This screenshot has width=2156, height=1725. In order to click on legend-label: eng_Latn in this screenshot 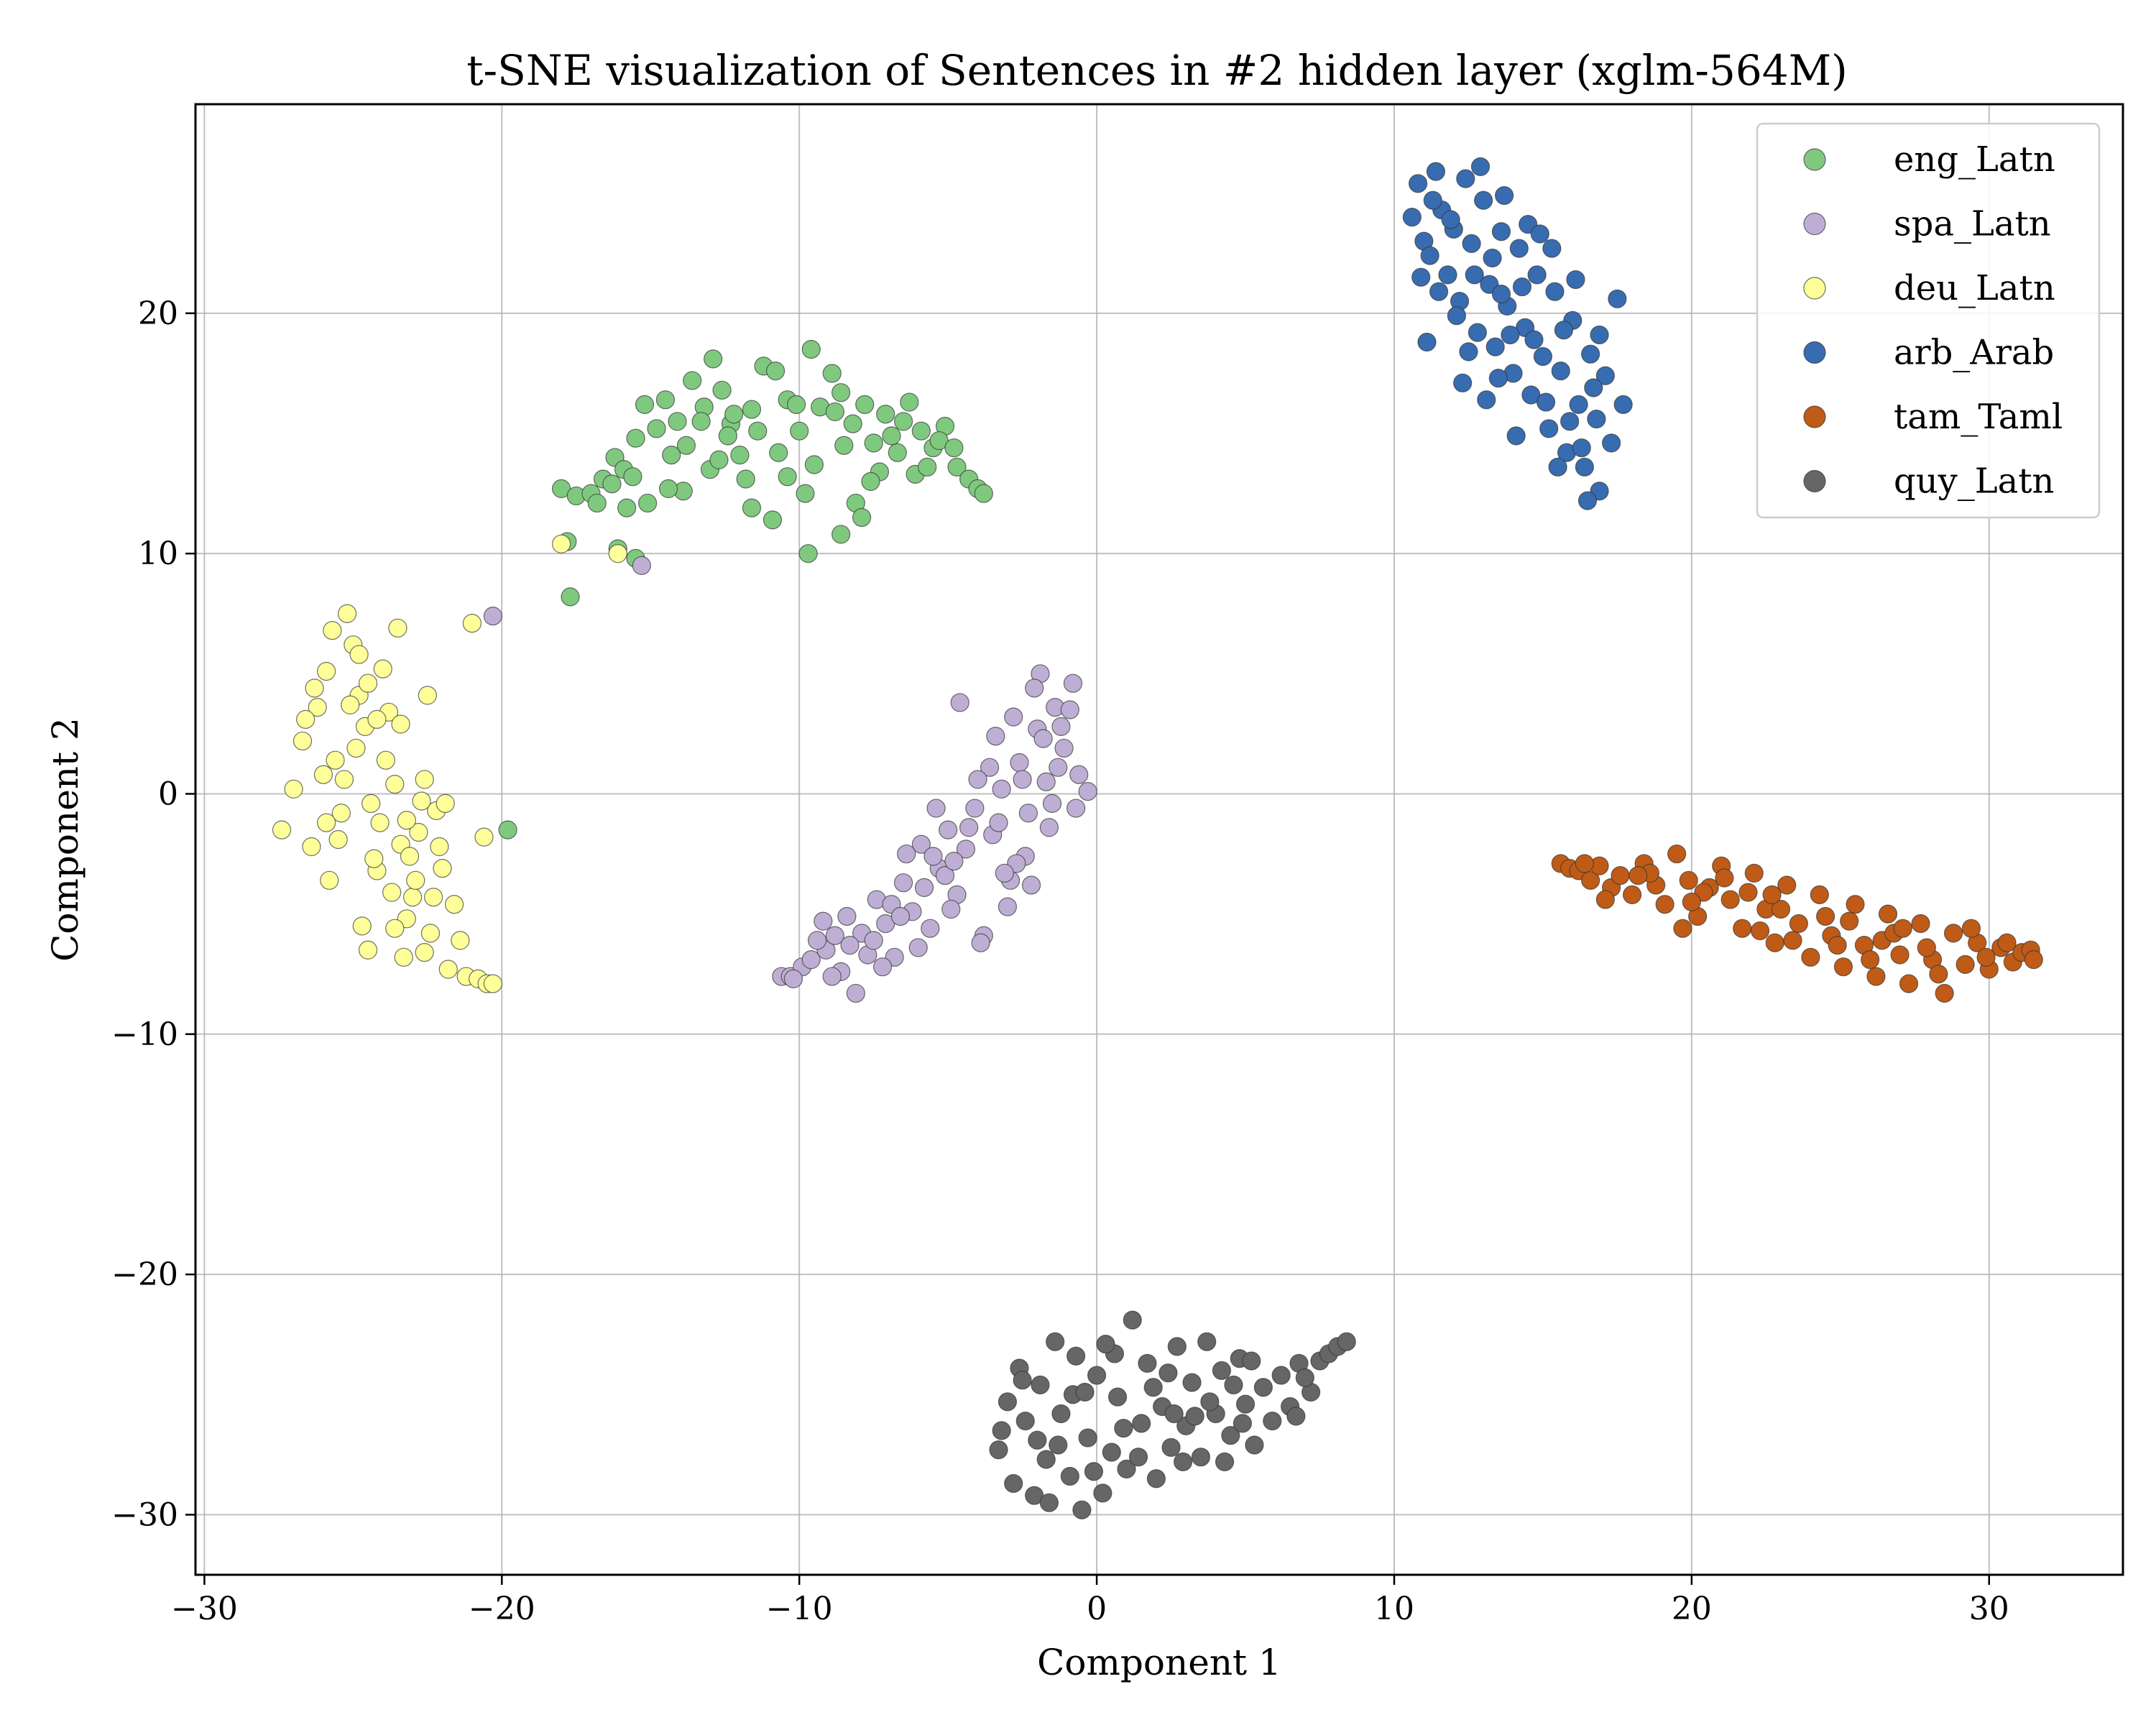, I will do `click(1974, 159)`.